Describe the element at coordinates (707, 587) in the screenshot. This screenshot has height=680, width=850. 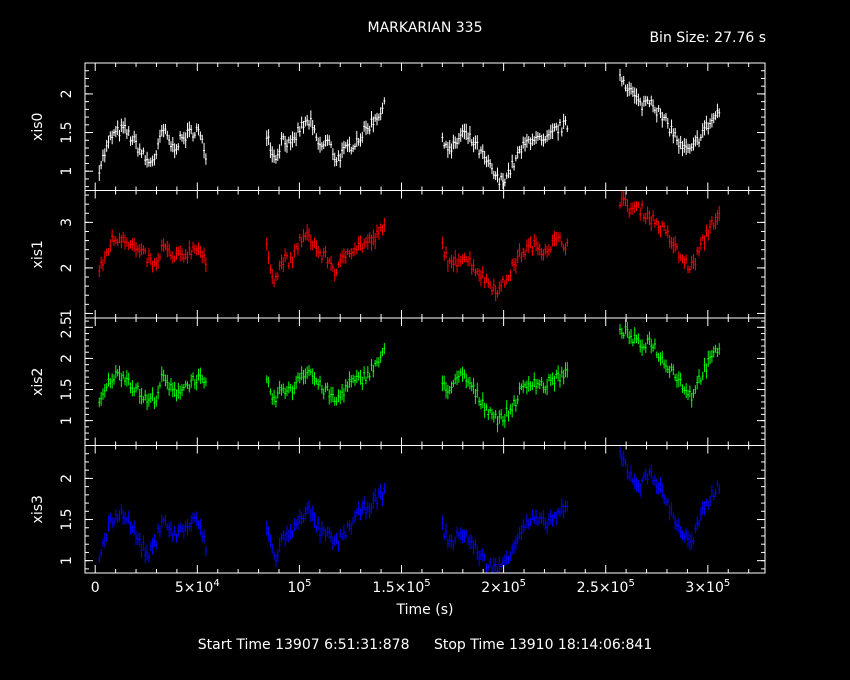
I see `xtick-label: 3×105` at that location.